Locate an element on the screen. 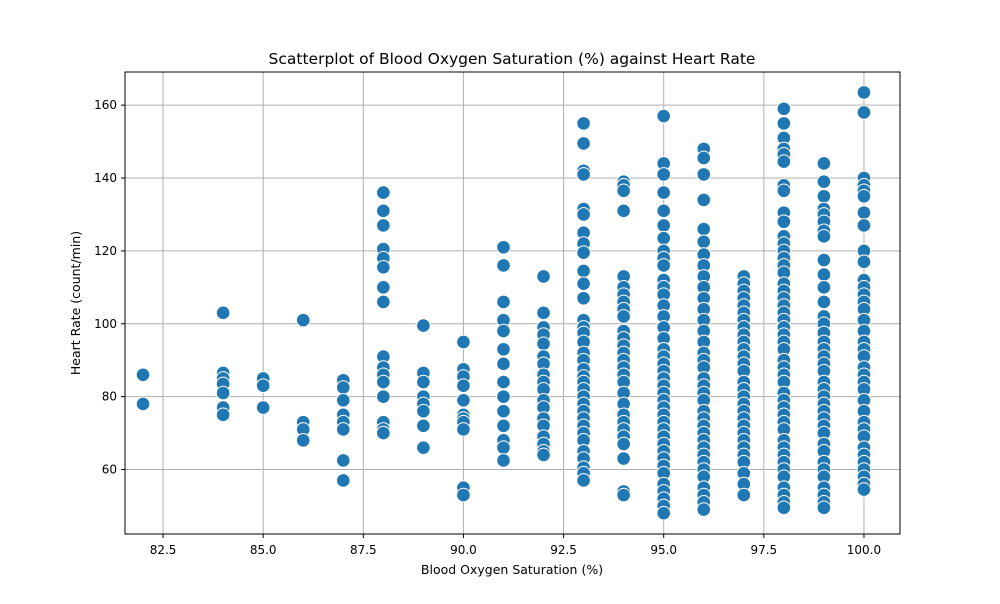 The width and height of the screenshot is (1000, 604). y-axis-ticks: 60 80 100 120 140 160 is located at coordinates (109, 287).